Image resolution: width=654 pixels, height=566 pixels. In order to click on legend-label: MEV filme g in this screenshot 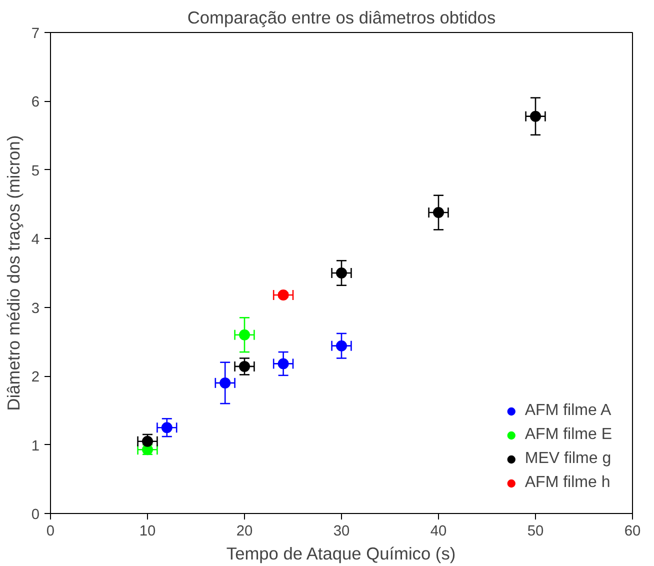, I will do `click(568, 459)`.